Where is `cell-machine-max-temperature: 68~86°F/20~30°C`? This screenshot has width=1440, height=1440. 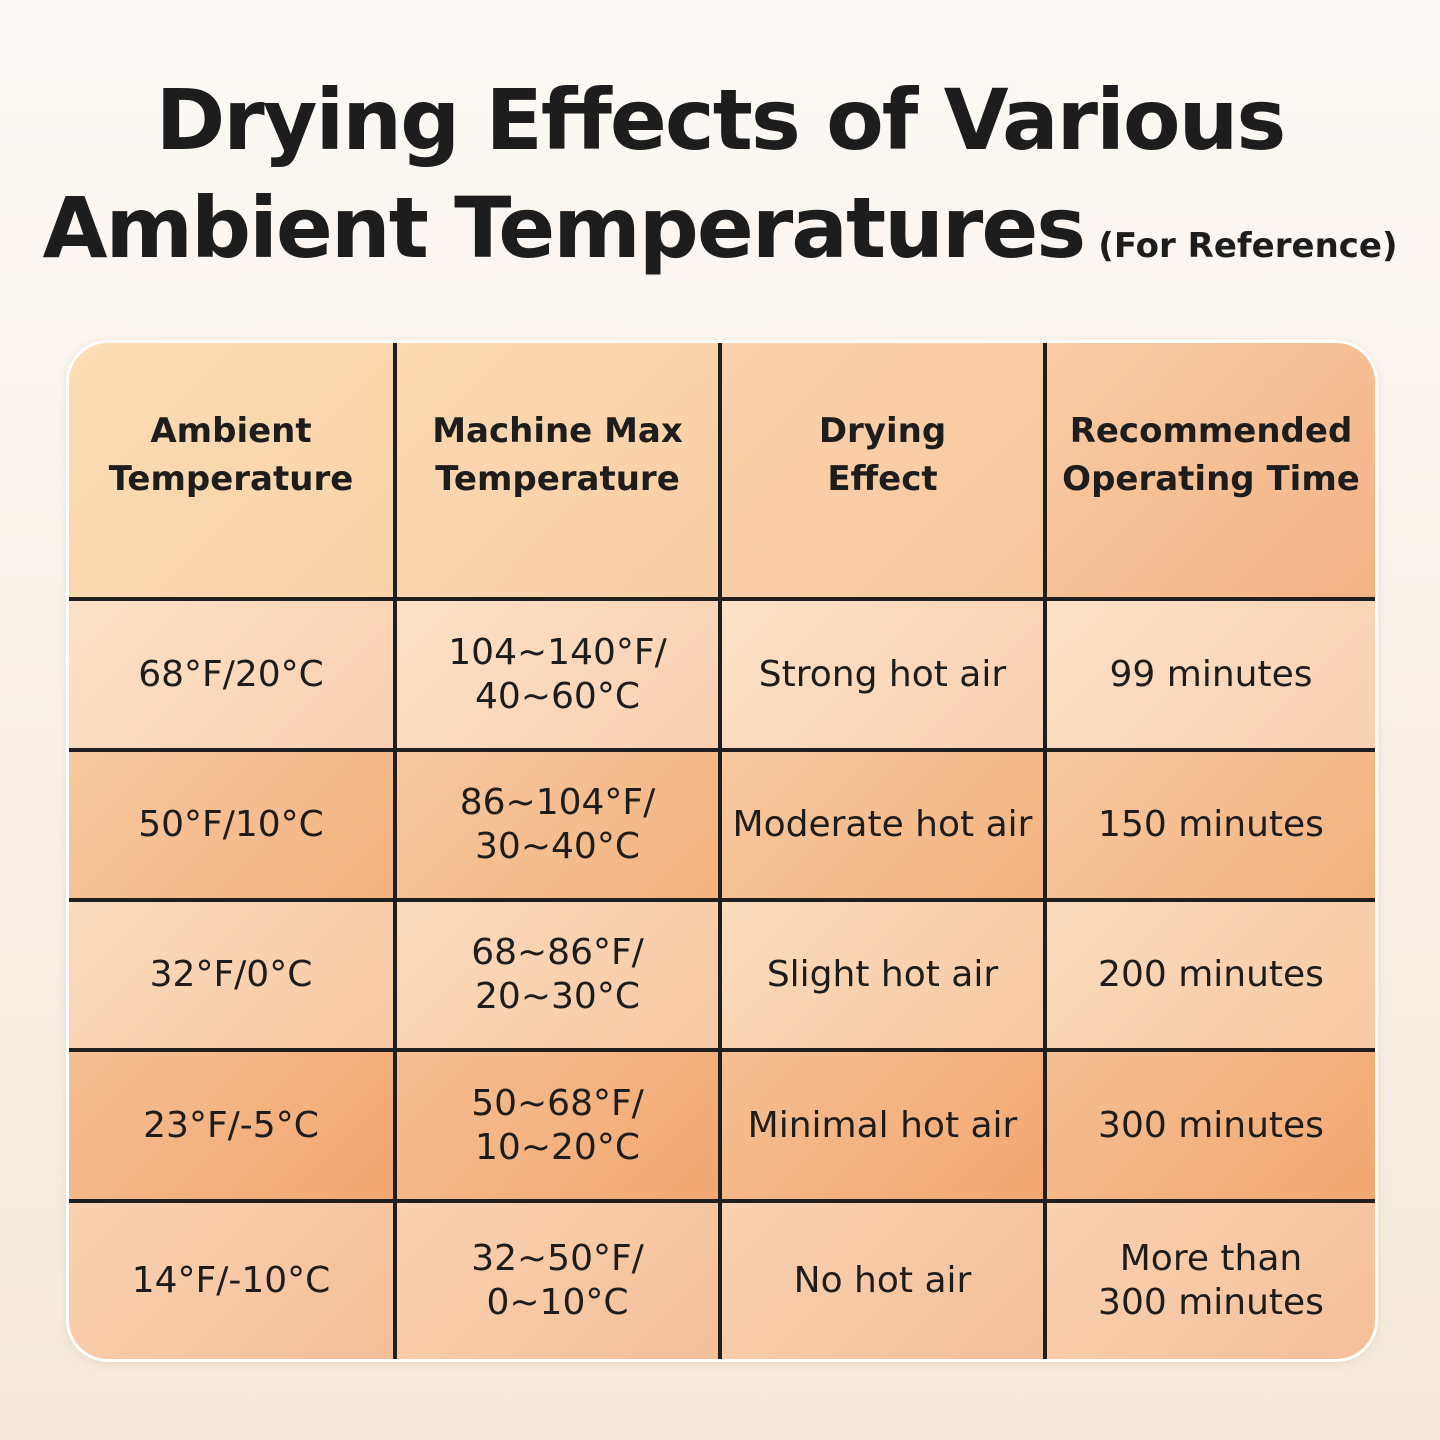 cell-machine-max-temperature: 68~86°F/20~30°C is located at coordinates (559, 977).